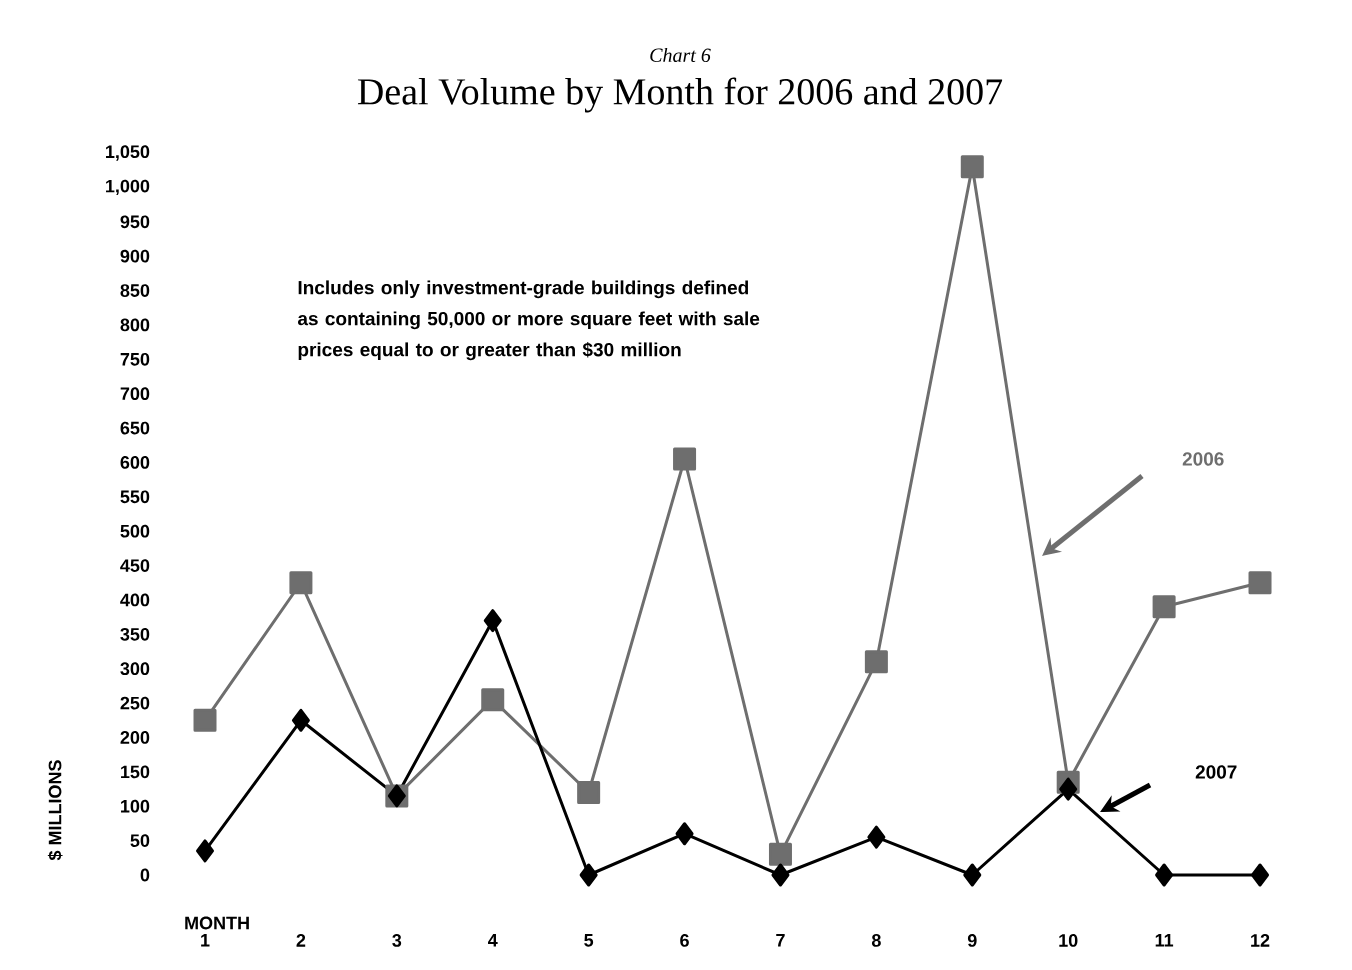 This screenshot has width=1352, height=970. I want to click on y-tick-label: 450, so click(135, 565).